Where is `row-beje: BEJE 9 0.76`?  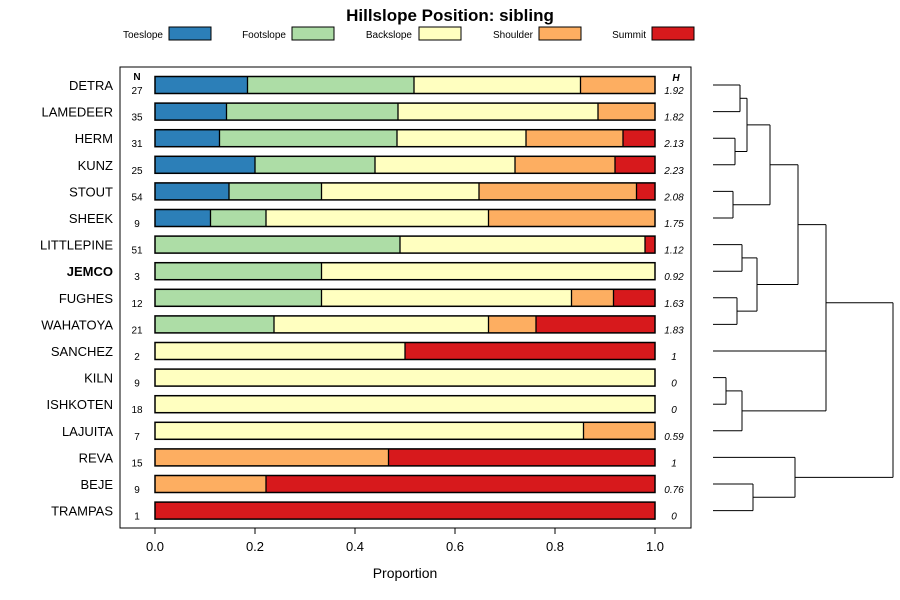 row-beje: BEJE 9 0.76 is located at coordinates (382, 485).